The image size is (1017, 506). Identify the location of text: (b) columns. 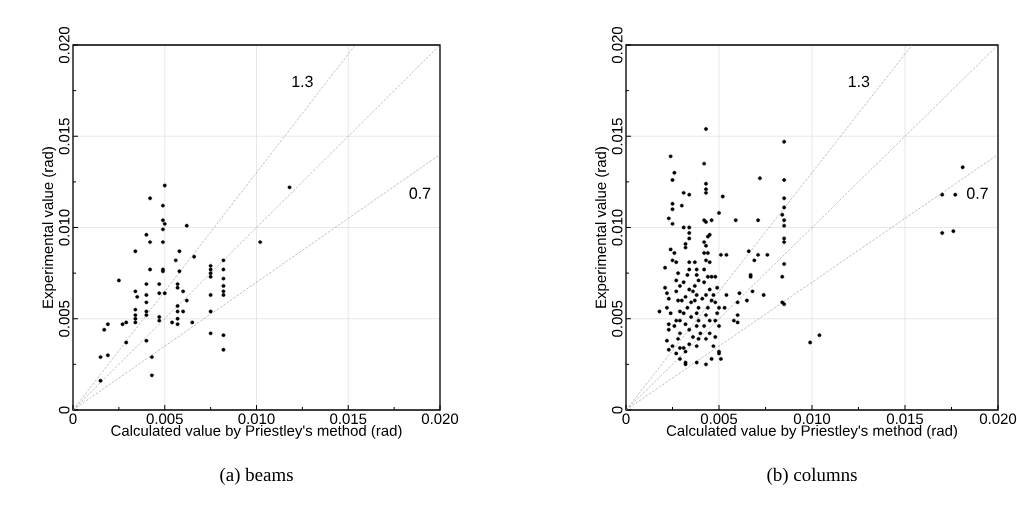
(812, 476).